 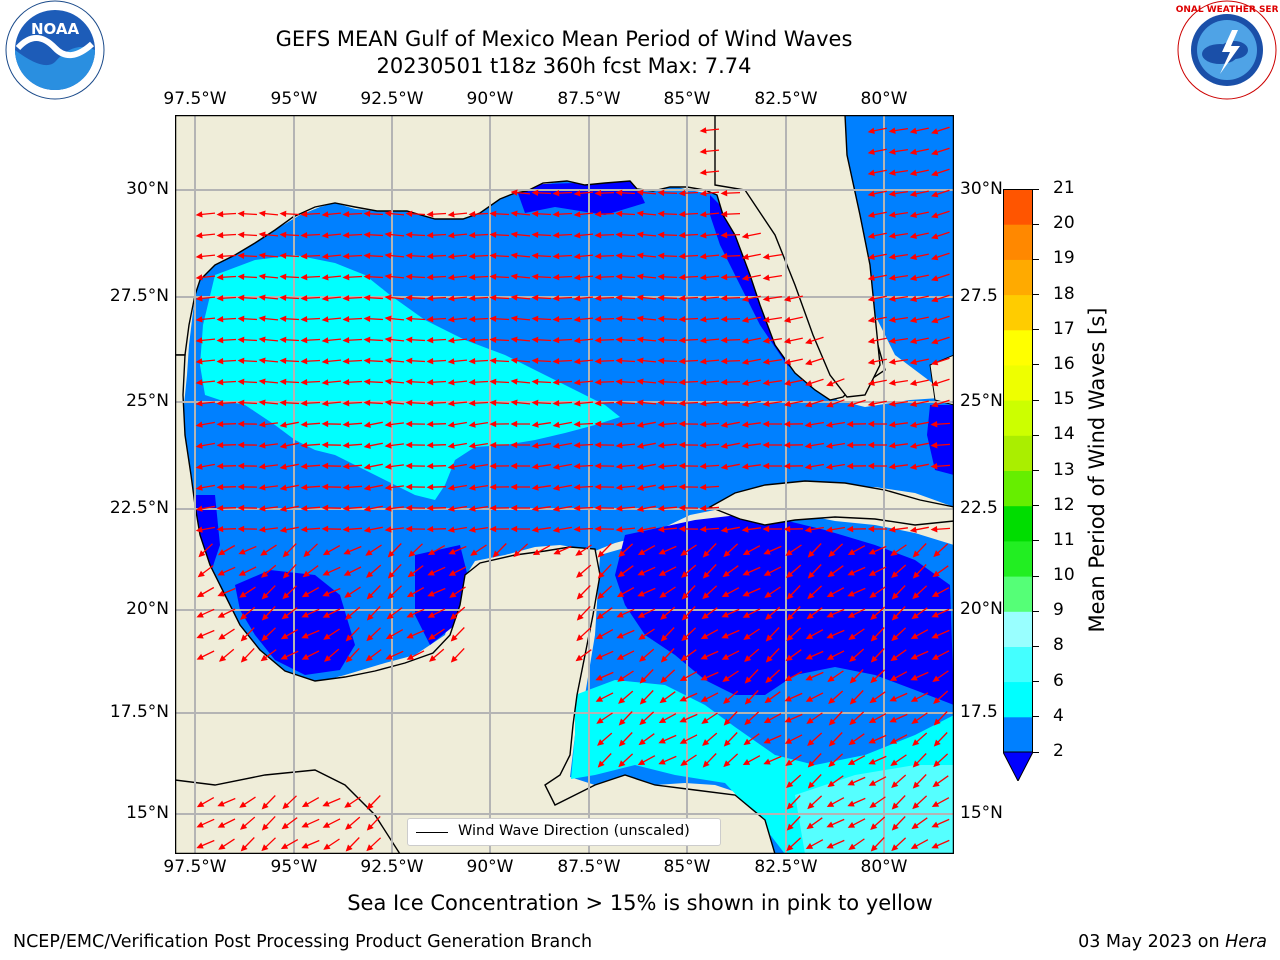 I want to click on lat-tick-label: 20°N, so click(x=147, y=609).